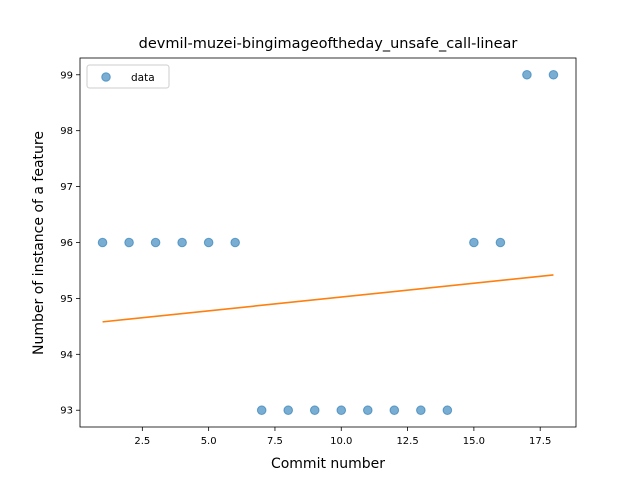  Describe the element at coordinates (128, 76) in the screenshot. I see `legend-box` at that location.